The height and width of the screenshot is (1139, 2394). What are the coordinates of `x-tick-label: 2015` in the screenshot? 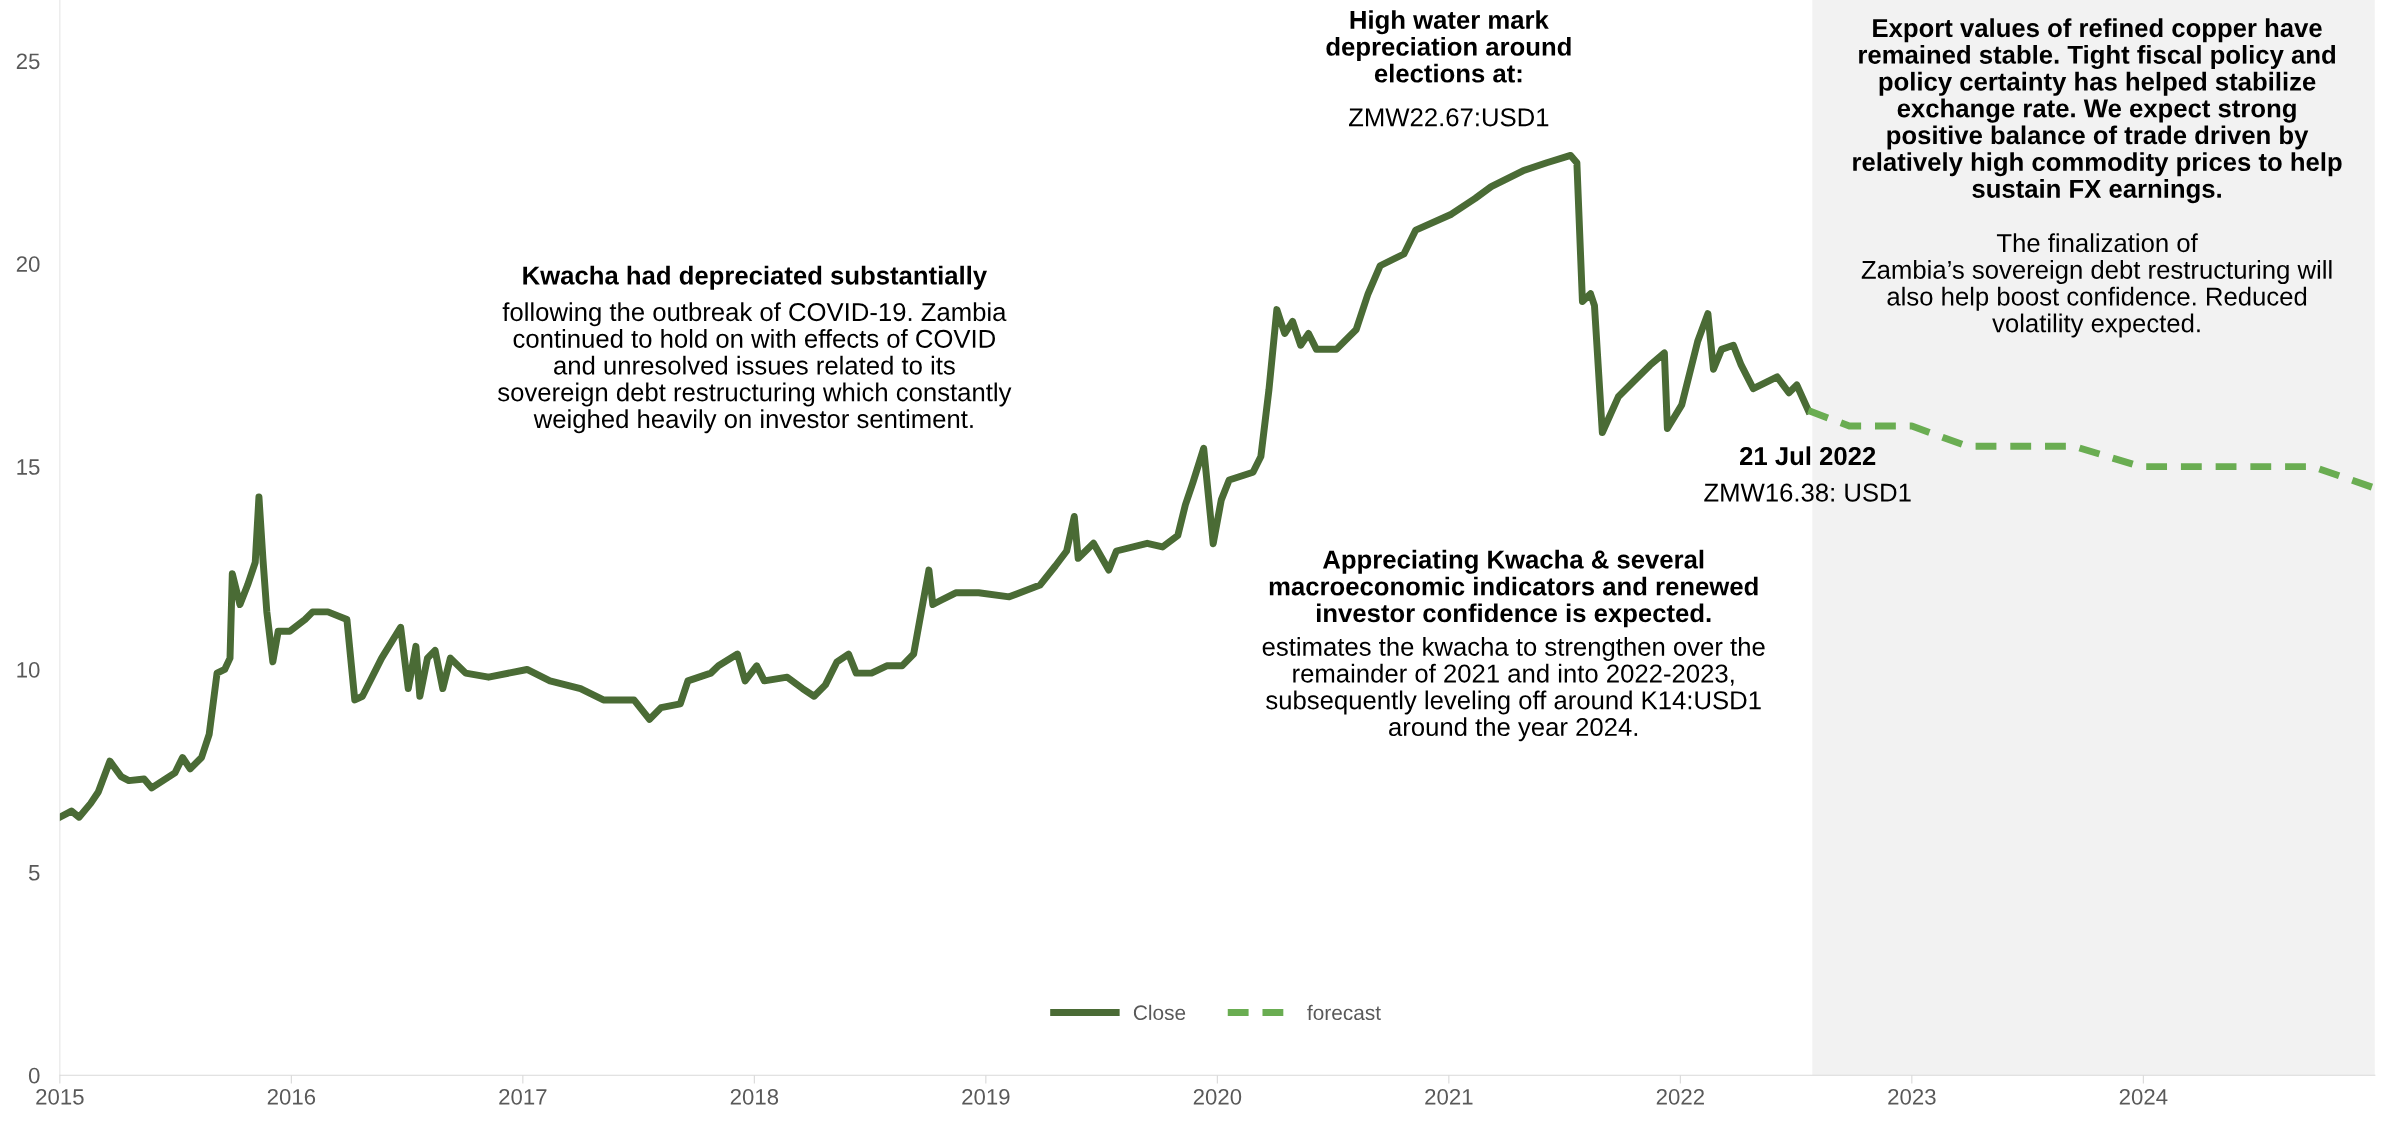 It's located at (60, 1097).